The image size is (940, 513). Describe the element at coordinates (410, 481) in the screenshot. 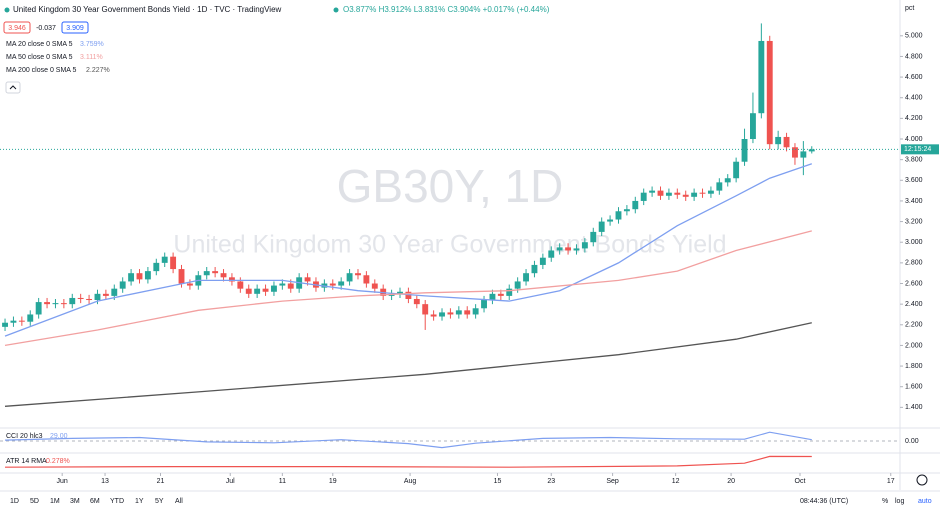

I see `x-tick-label: Aug` at that location.